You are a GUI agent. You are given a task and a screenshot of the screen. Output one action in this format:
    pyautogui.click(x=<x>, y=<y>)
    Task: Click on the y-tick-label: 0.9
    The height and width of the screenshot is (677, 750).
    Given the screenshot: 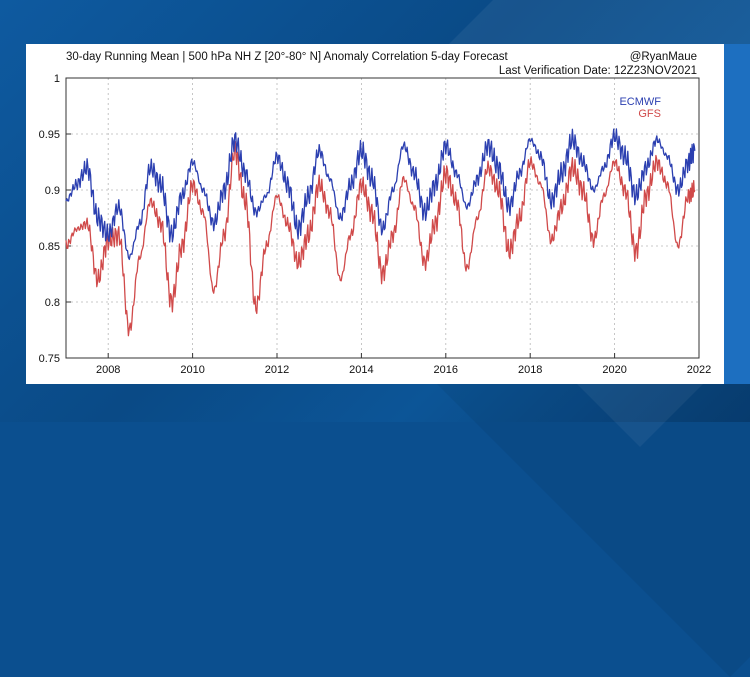 What is the action you would take?
    pyautogui.click(x=52, y=191)
    